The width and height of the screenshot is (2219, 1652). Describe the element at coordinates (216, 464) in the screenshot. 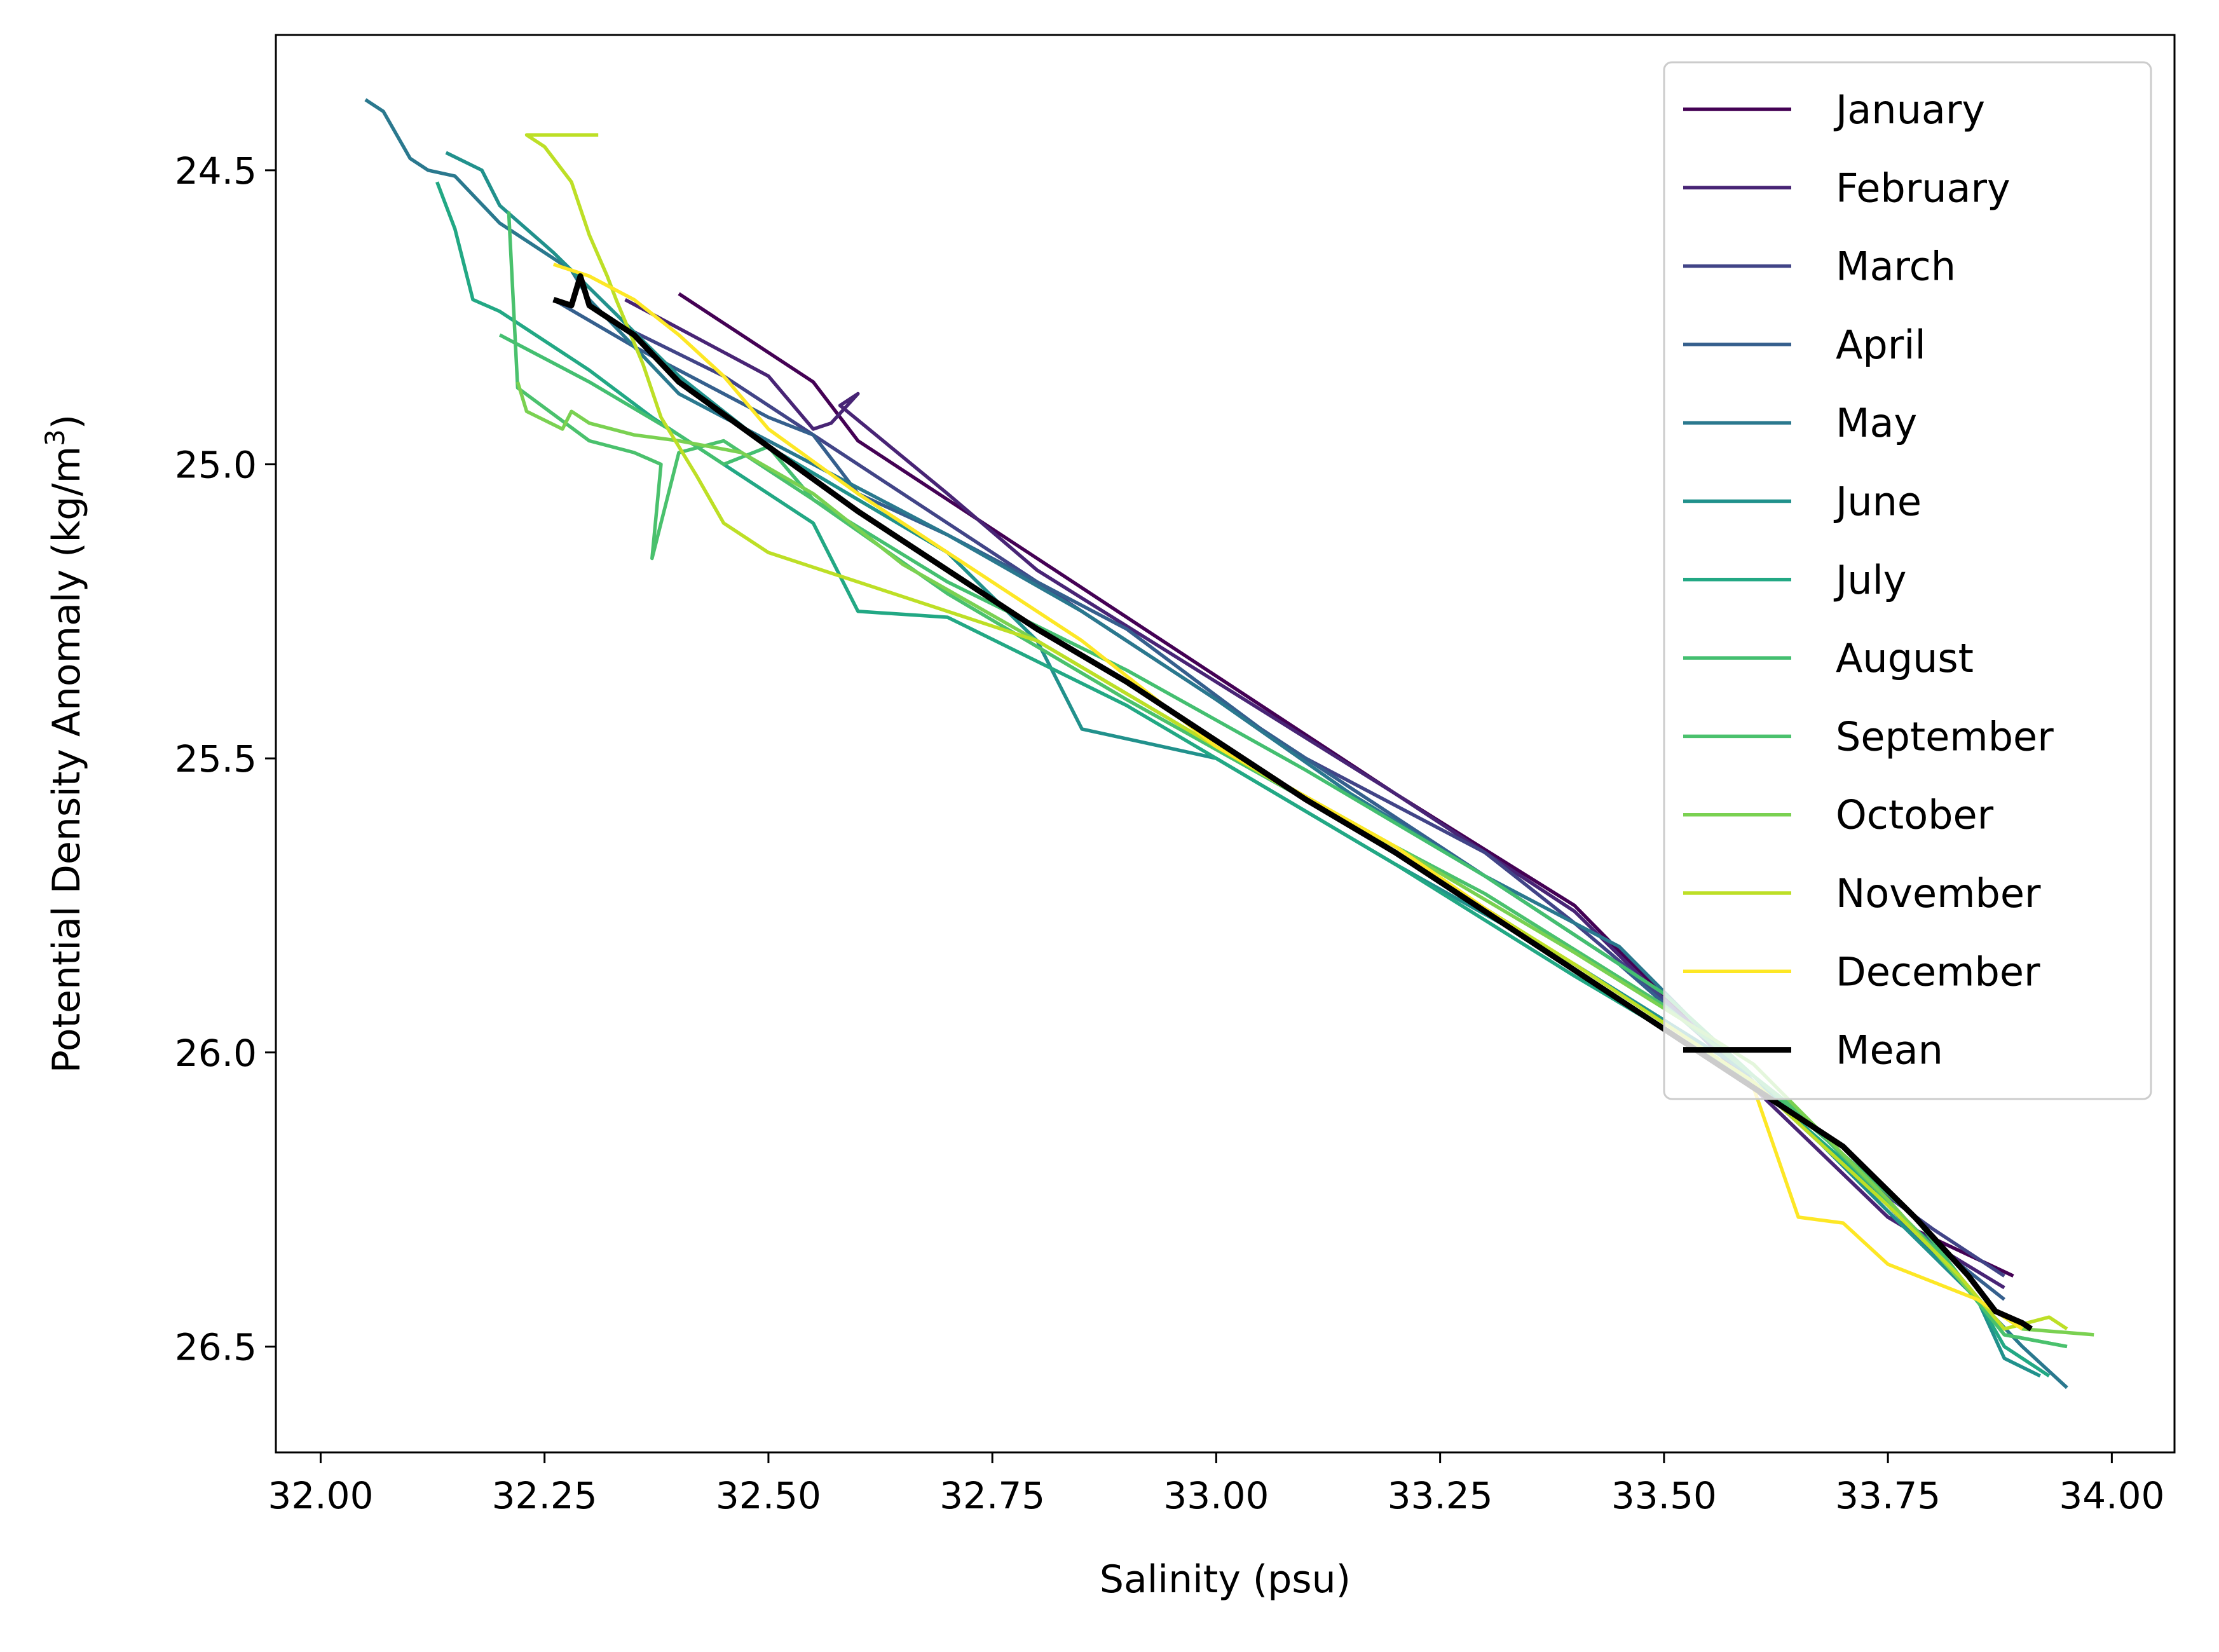

I see `y-tick-label: 25.0` at that location.